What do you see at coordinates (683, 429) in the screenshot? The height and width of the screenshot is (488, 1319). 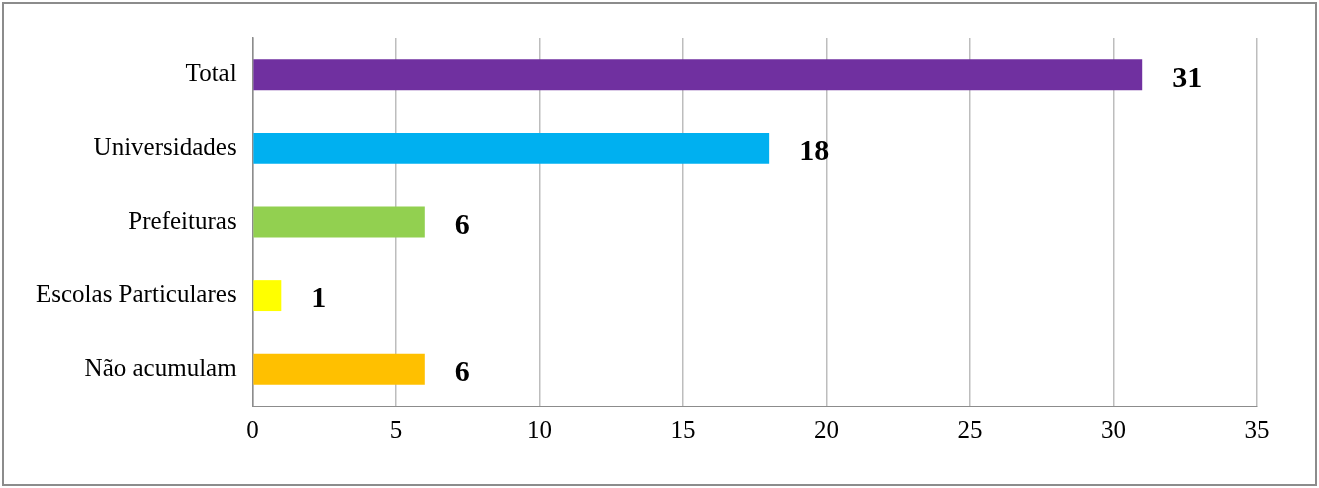 I see `x-tick-label: 15` at bounding box center [683, 429].